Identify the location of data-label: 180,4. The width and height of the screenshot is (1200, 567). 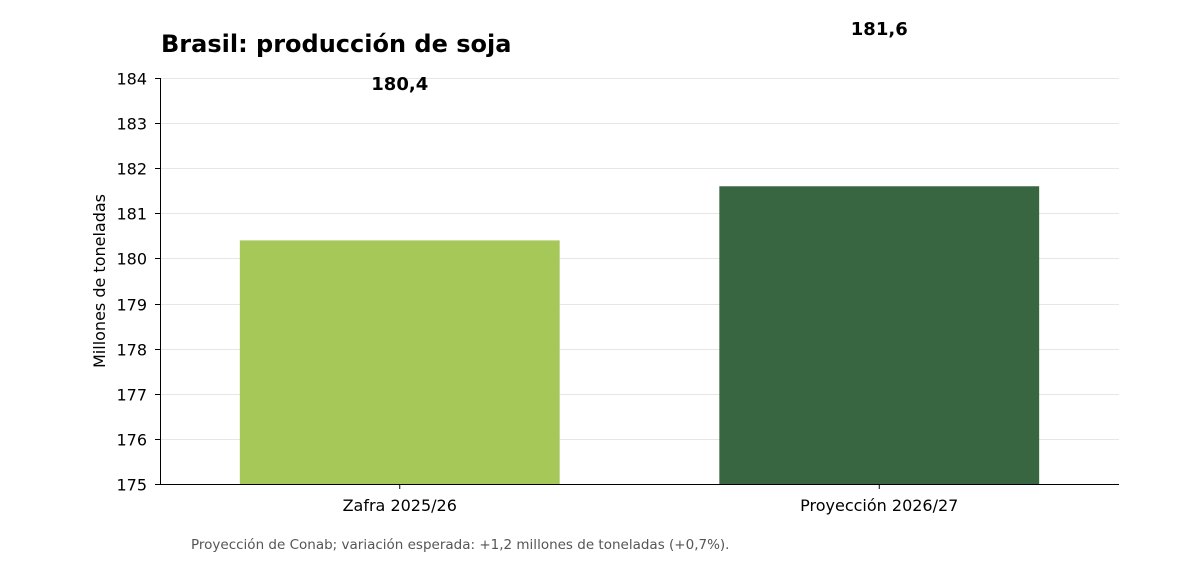
(399, 84).